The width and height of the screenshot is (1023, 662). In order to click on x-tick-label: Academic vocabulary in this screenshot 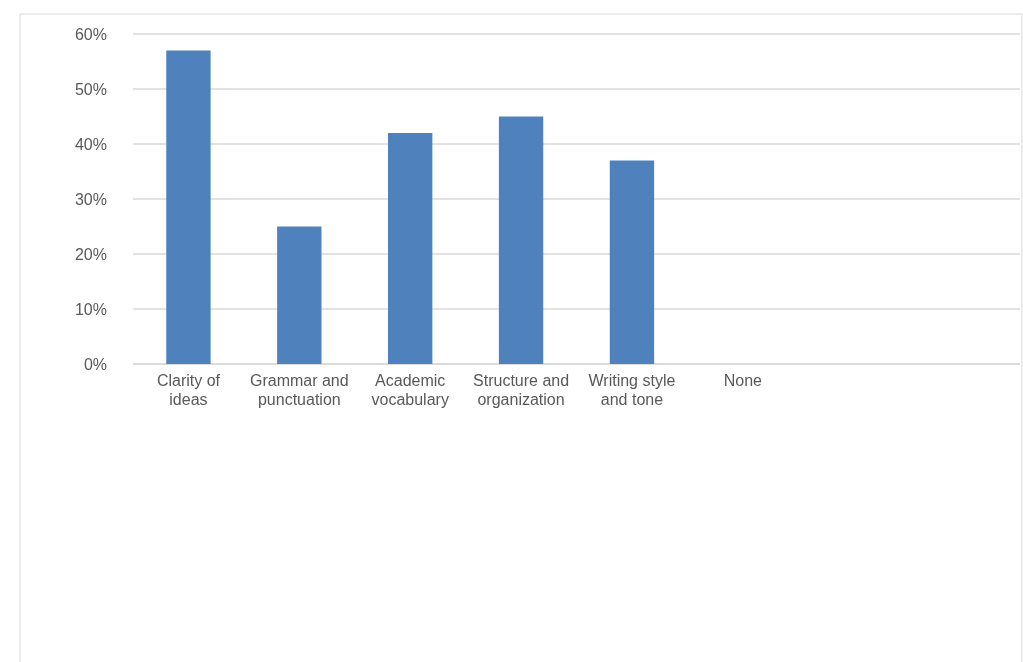, I will do `click(410, 390)`.